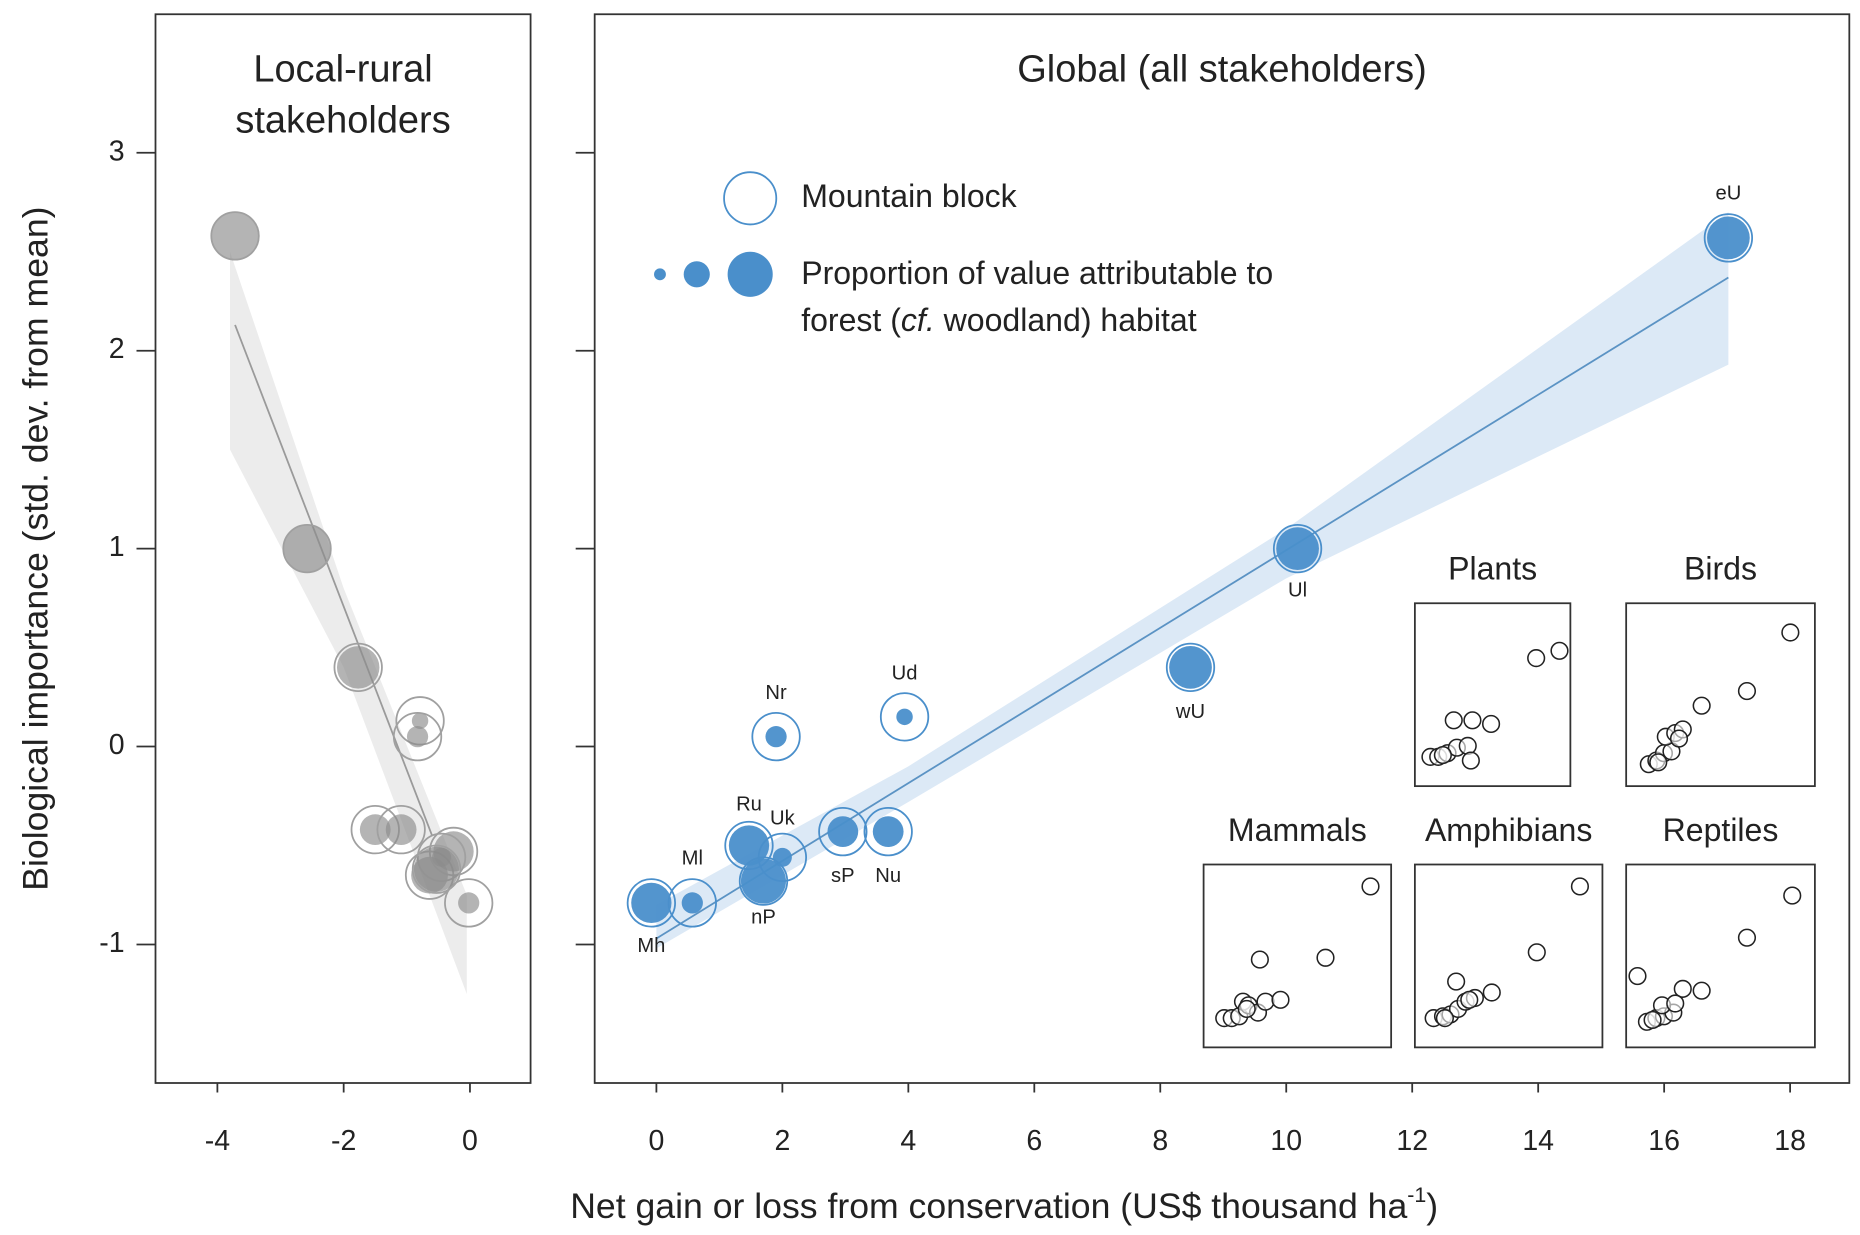 The image size is (1860, 1235). I want to click on point-label: Ud, so click(905, 673).